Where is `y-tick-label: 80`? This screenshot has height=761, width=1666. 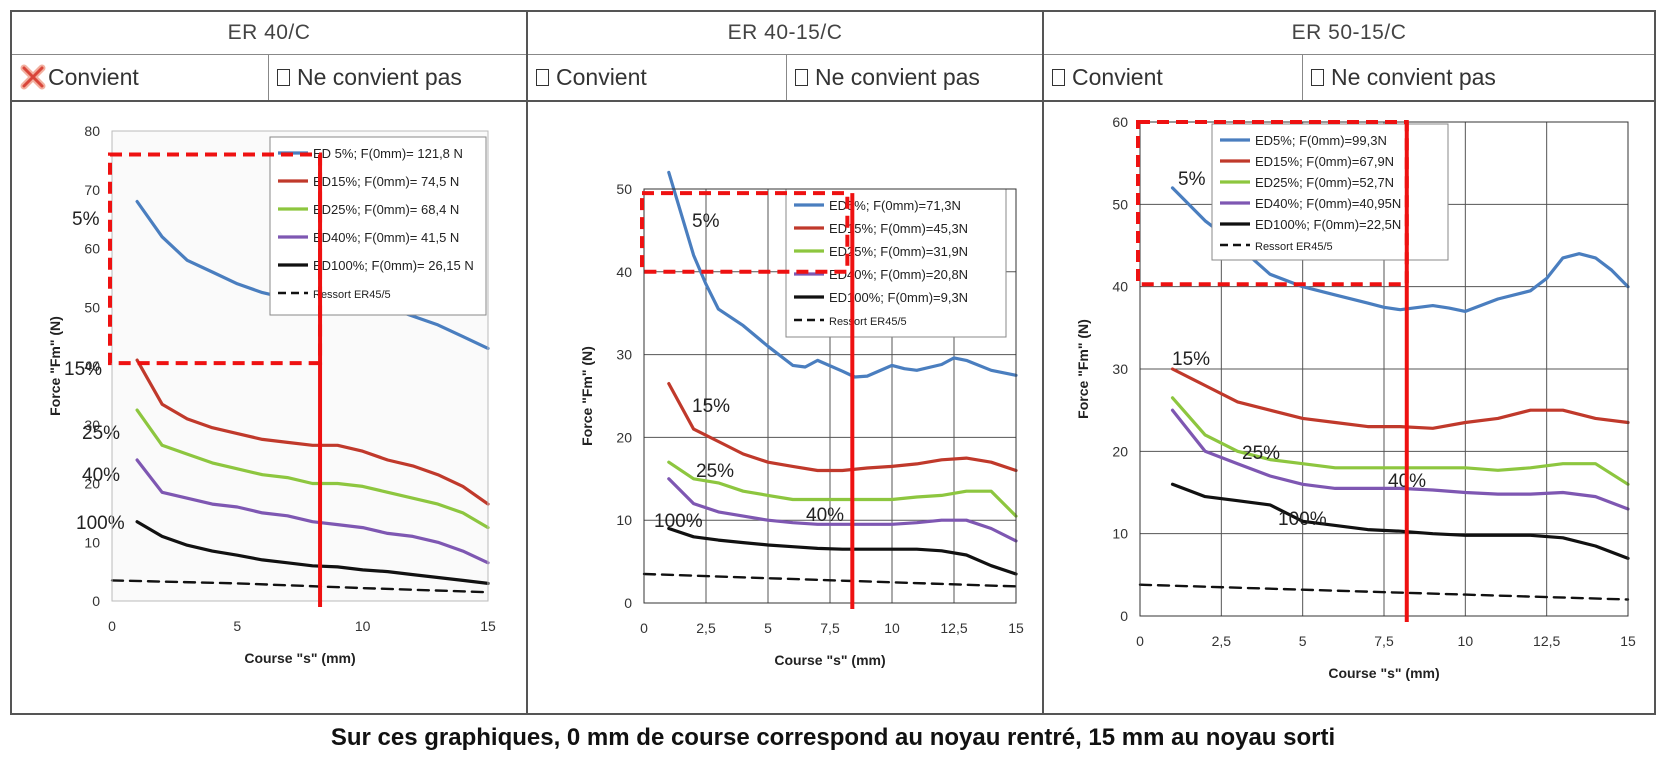 y-tick-label: 80 is located at coordinates (92, 131).